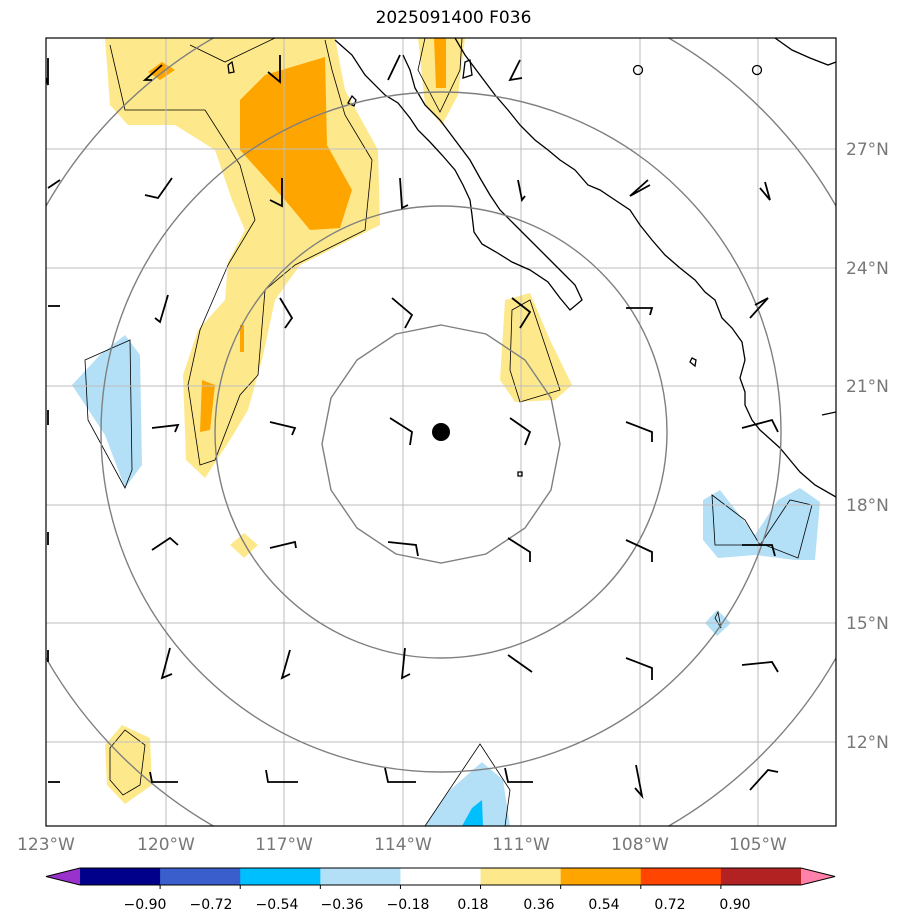 The height and width of the screenshot is (924, 907). What do you see at coordinates (867, 269) in the screenshot?
I see `lat-label: 24°N` at bounding box center [867, 269].